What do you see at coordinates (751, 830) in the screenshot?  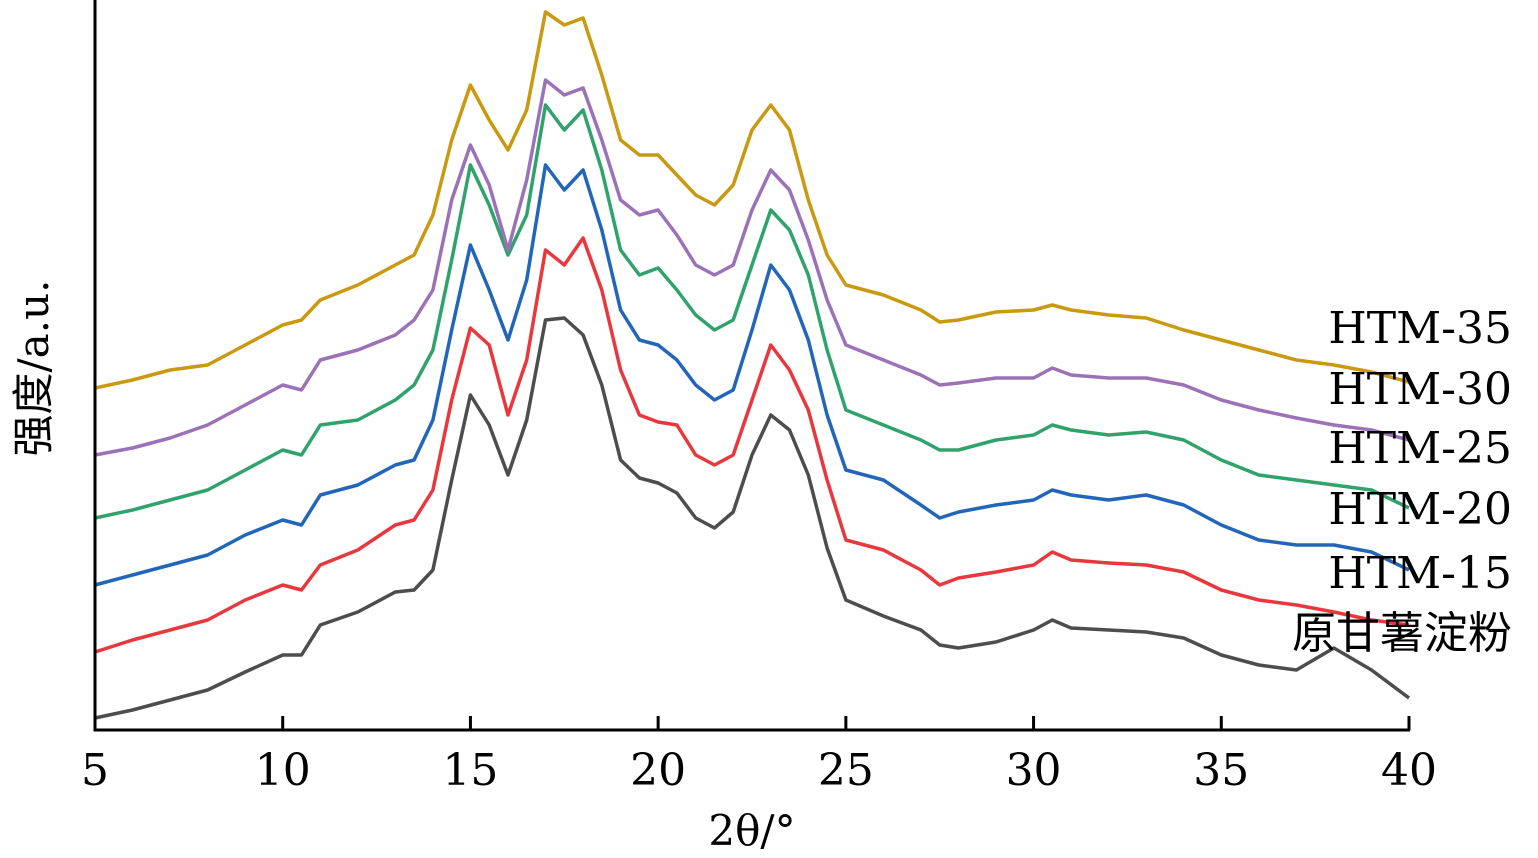 I see `x-axis-title: 2θ/°` at bounding box center [751, 830].